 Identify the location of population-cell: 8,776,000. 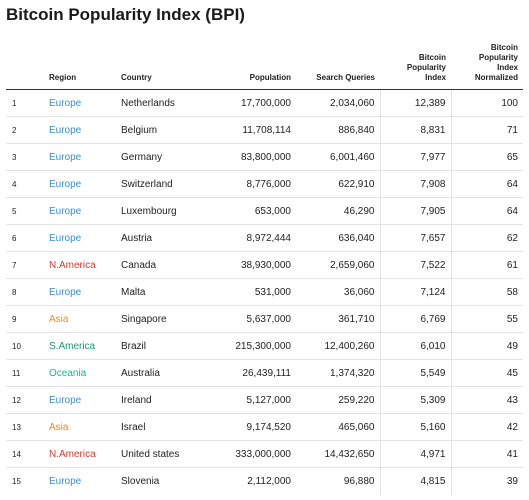
(256, 184).